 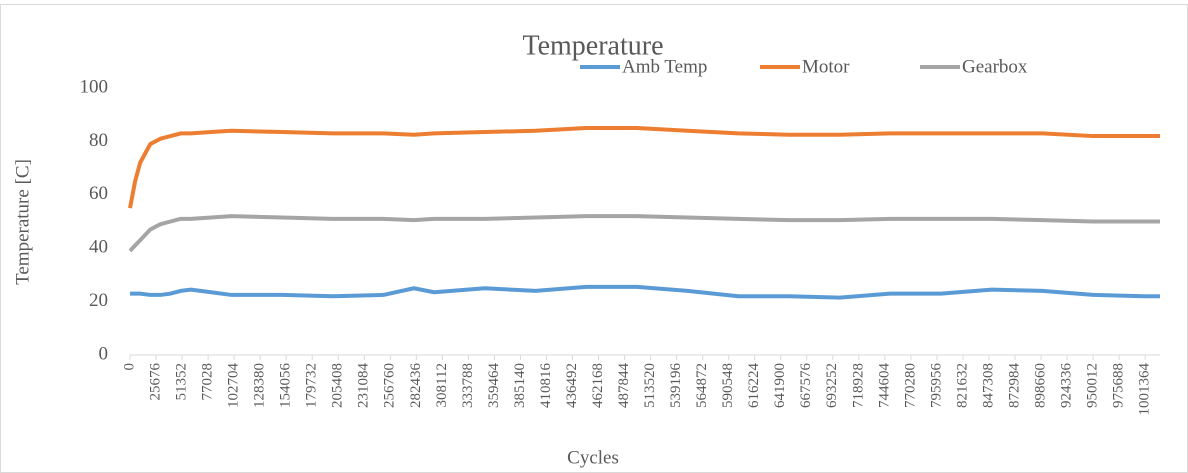 What do you see at coordinates (650, 385) in the screenshot?
I see `x-tick-label: 513520` at bounding box center [650, 385].